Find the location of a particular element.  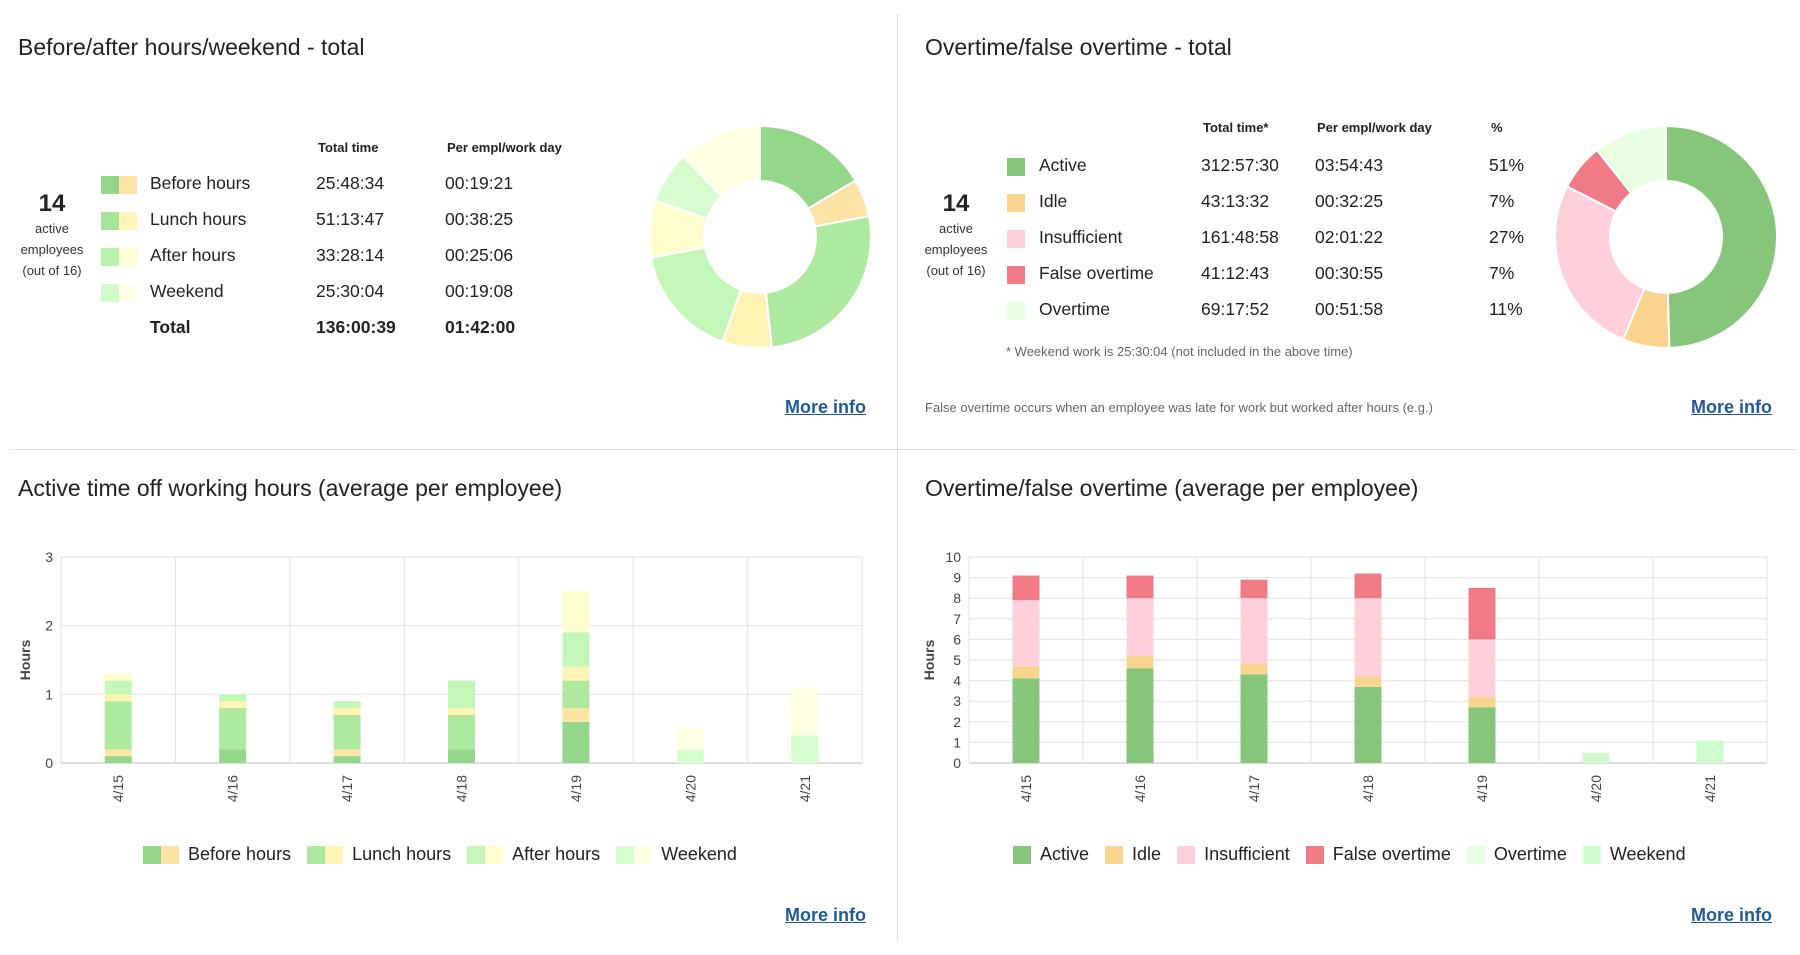

vertical-divider is located at coordinates (897, 478).